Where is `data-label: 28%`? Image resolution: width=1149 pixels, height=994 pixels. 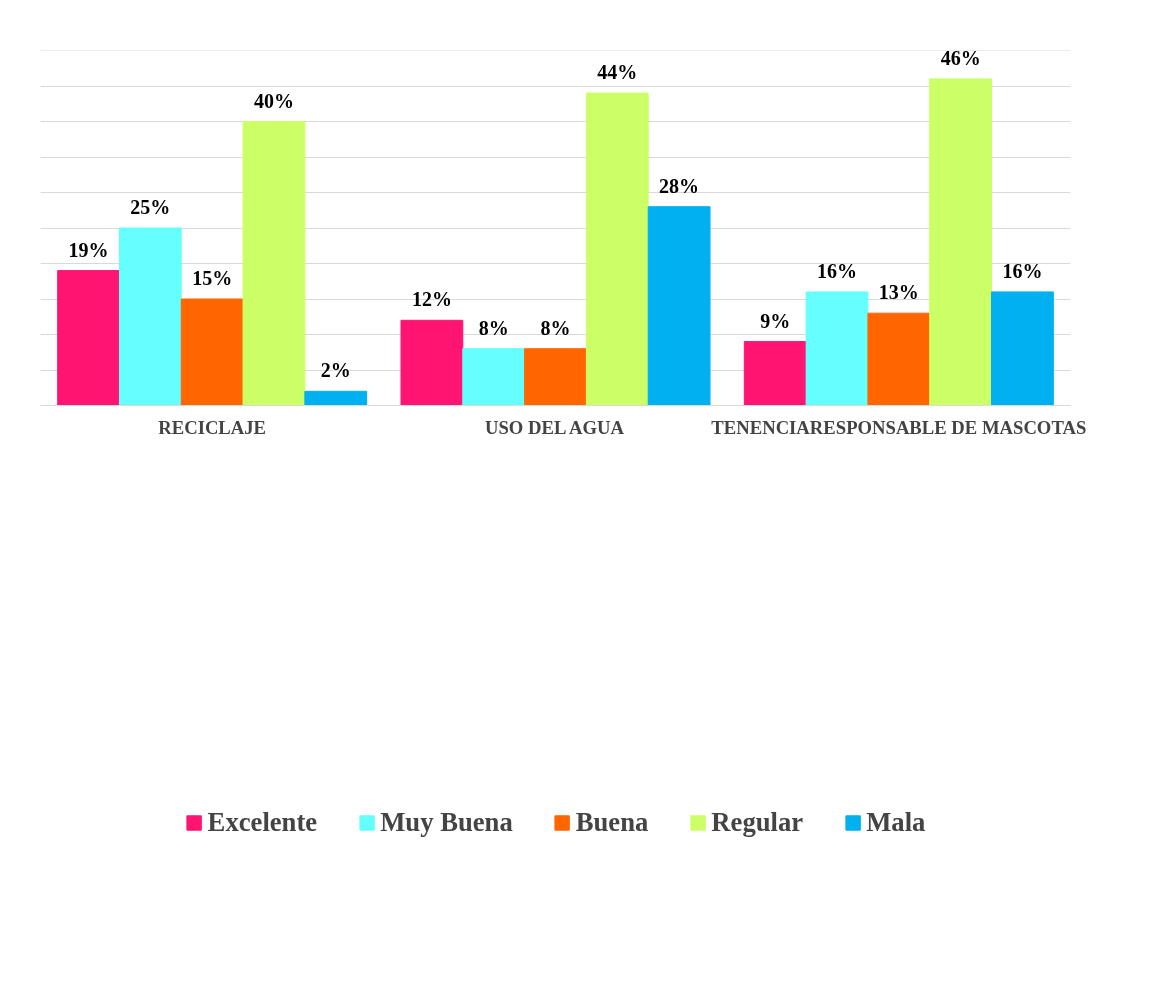
data-label: 28% is located at coordinates (679, 185).